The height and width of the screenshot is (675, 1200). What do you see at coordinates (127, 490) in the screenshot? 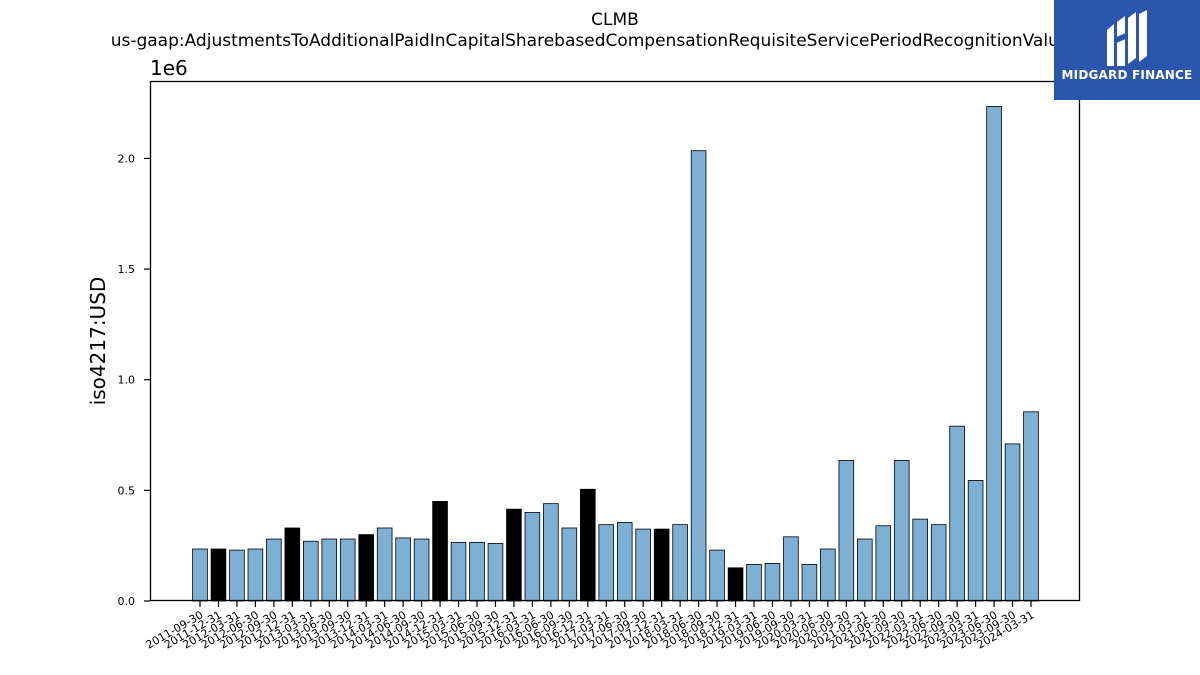
I see `y-tick-label: 0.5` at bounding box center [127, 490].